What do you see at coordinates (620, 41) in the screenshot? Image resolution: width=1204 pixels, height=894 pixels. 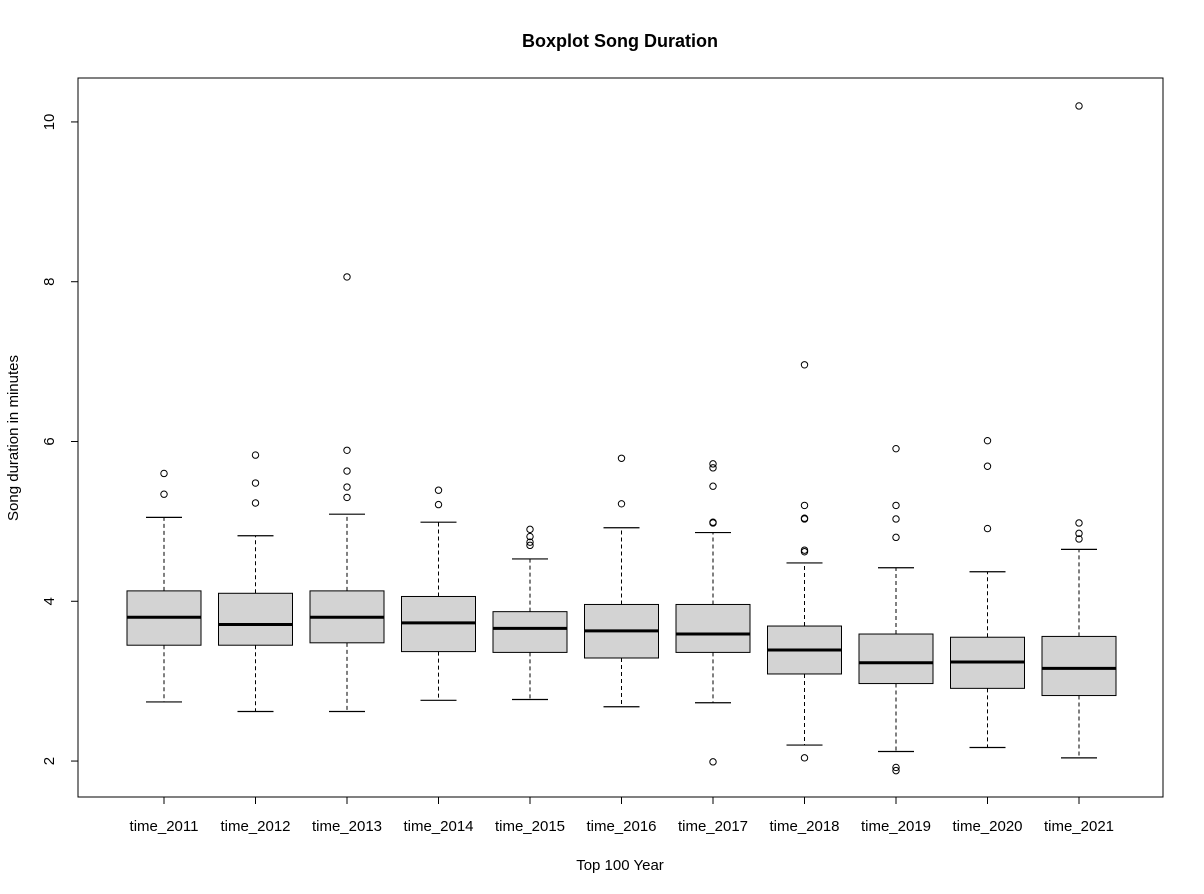 I see `chart-title: Boxplot Song Duration` at bounding box center [620, 41].